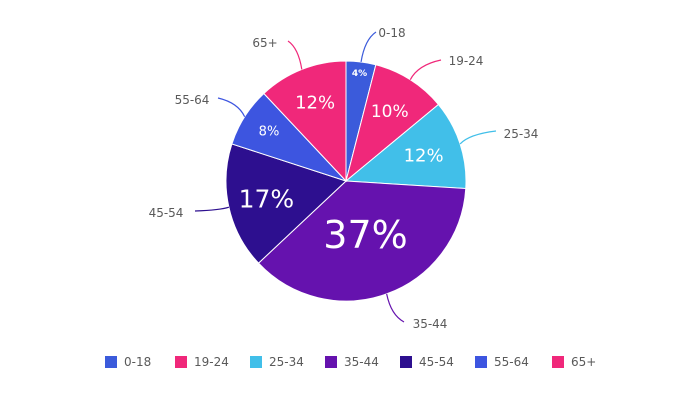 This screenshot has width=693, height=410. I want to click on legend-item-45-54: 45-54, so click(427, 362).